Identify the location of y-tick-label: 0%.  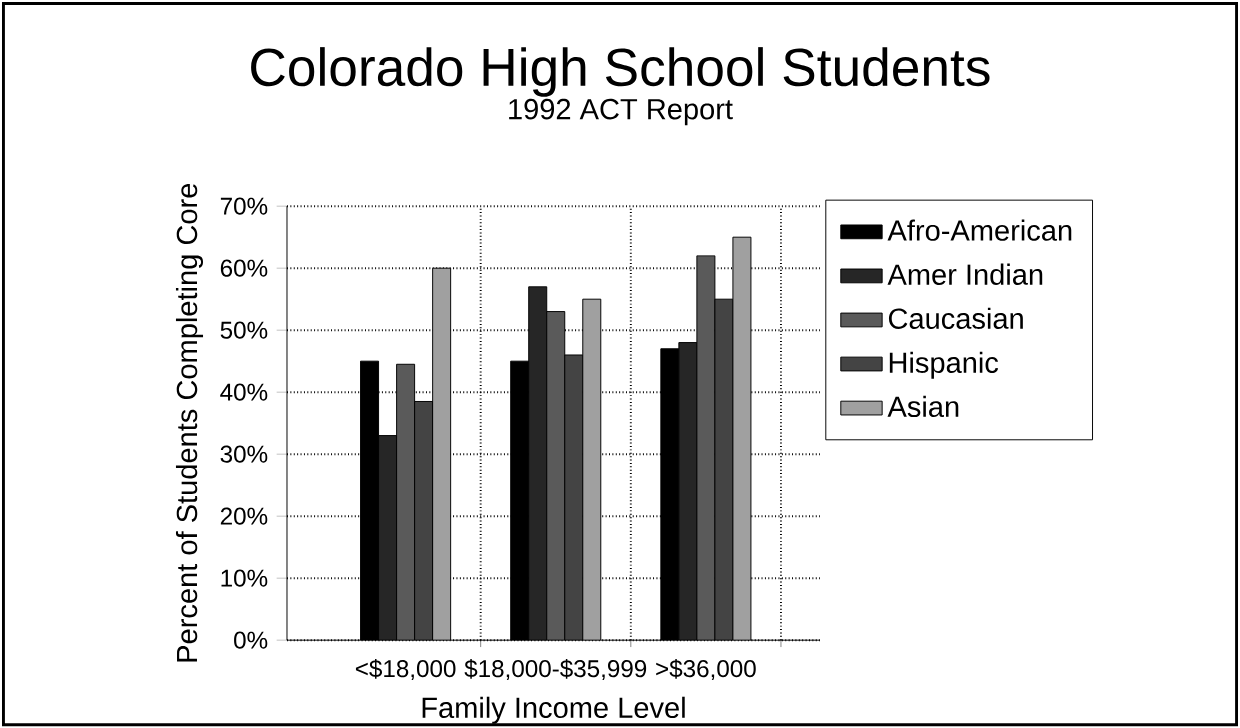
(251, 640).